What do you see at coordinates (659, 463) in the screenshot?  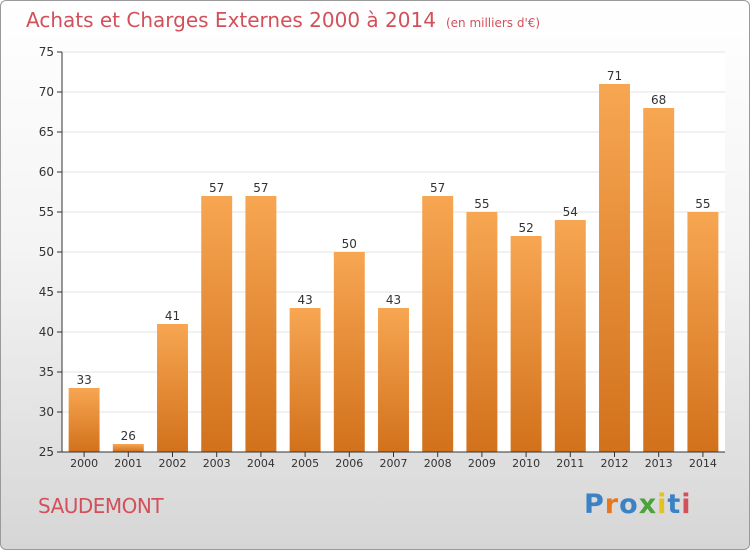 I see `x-tick-label-2013: 2013` at bounding box center [659, 463].